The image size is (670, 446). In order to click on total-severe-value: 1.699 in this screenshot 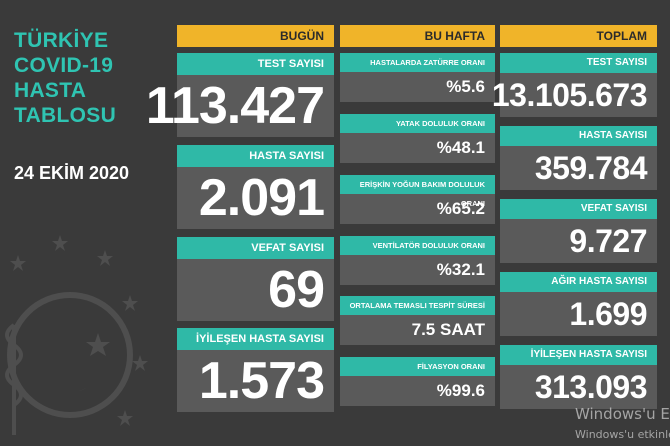, I will do `click(578, 314)`.